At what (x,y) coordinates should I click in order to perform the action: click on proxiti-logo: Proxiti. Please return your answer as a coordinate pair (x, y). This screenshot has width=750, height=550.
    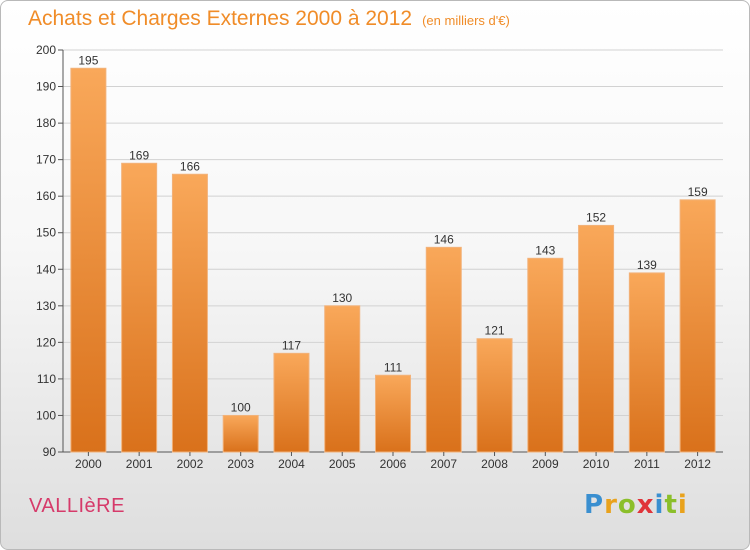
    Looking at the image, I should click on (636, 505).